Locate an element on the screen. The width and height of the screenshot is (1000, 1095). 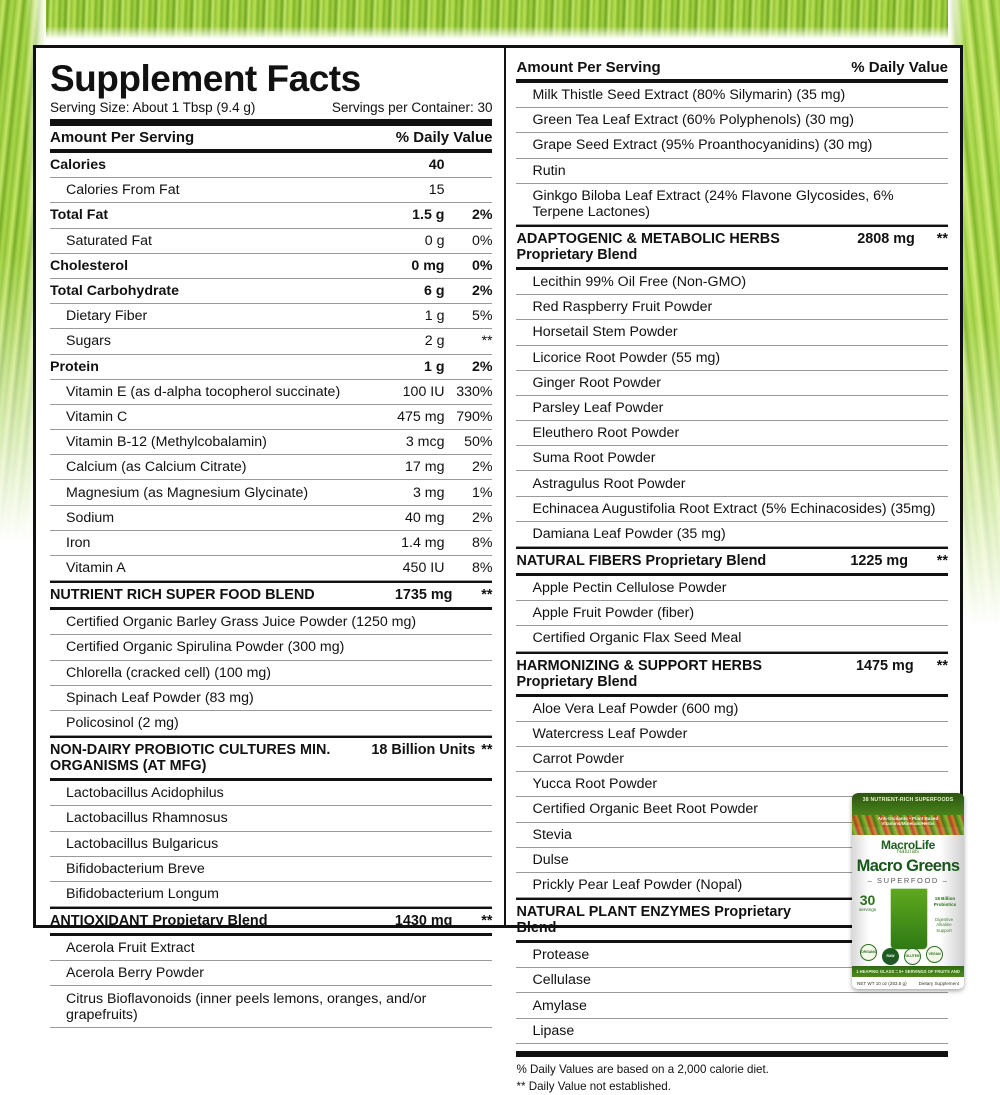
row-label: Vitamin A is located at coordinates (96, 568).